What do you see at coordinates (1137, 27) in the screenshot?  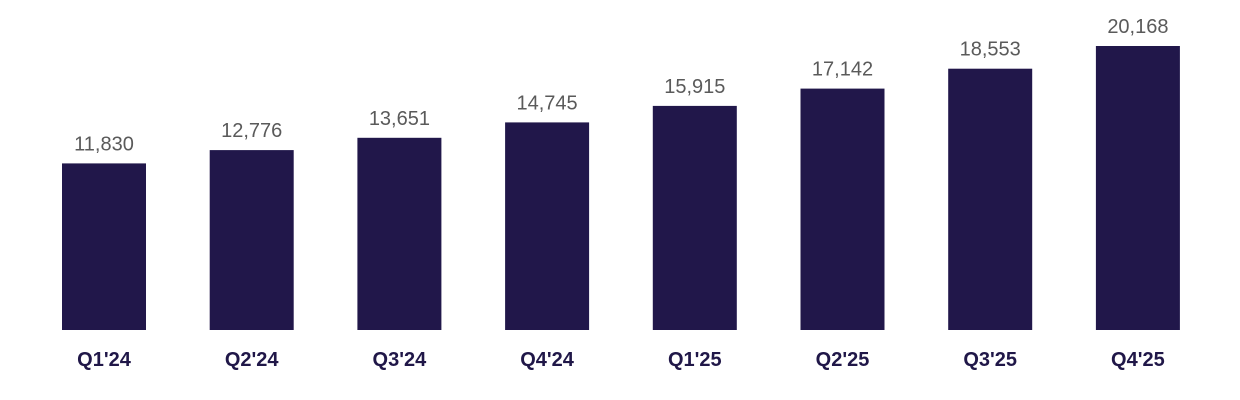 I see `value-label-7: 20,168` at bounding box center [1137, 27].